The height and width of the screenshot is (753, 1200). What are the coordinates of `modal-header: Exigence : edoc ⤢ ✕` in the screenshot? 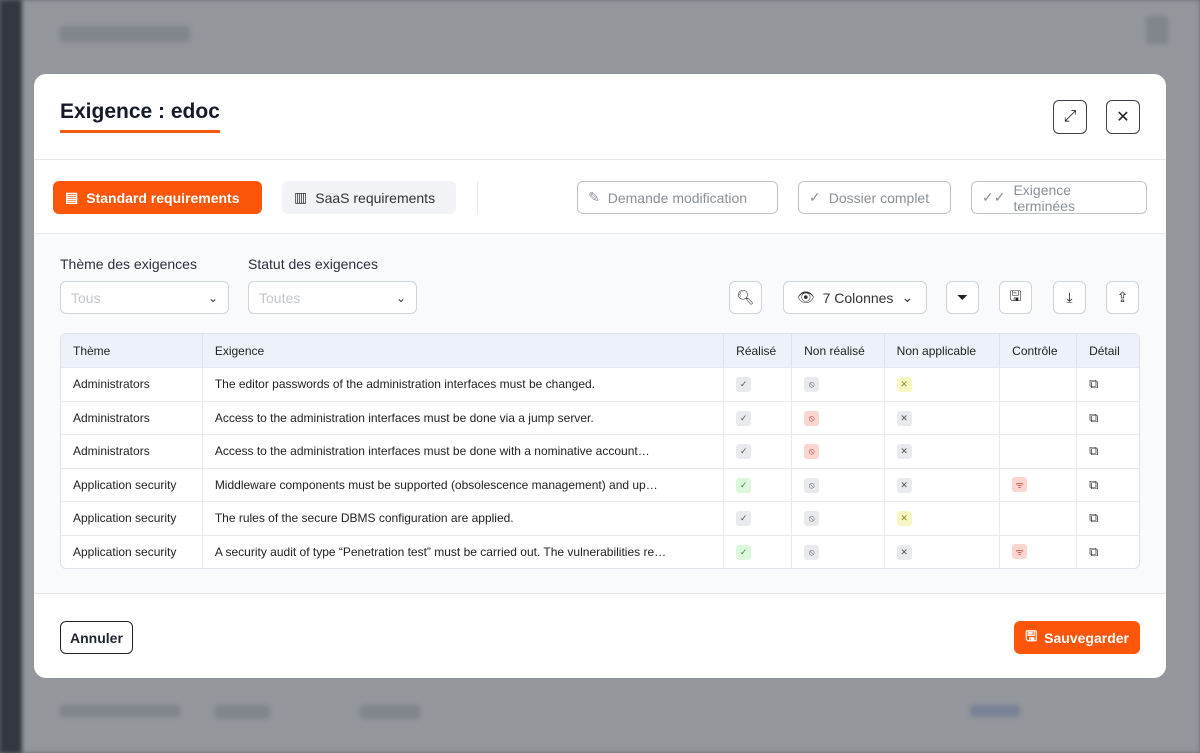 It's located at (600, 117).